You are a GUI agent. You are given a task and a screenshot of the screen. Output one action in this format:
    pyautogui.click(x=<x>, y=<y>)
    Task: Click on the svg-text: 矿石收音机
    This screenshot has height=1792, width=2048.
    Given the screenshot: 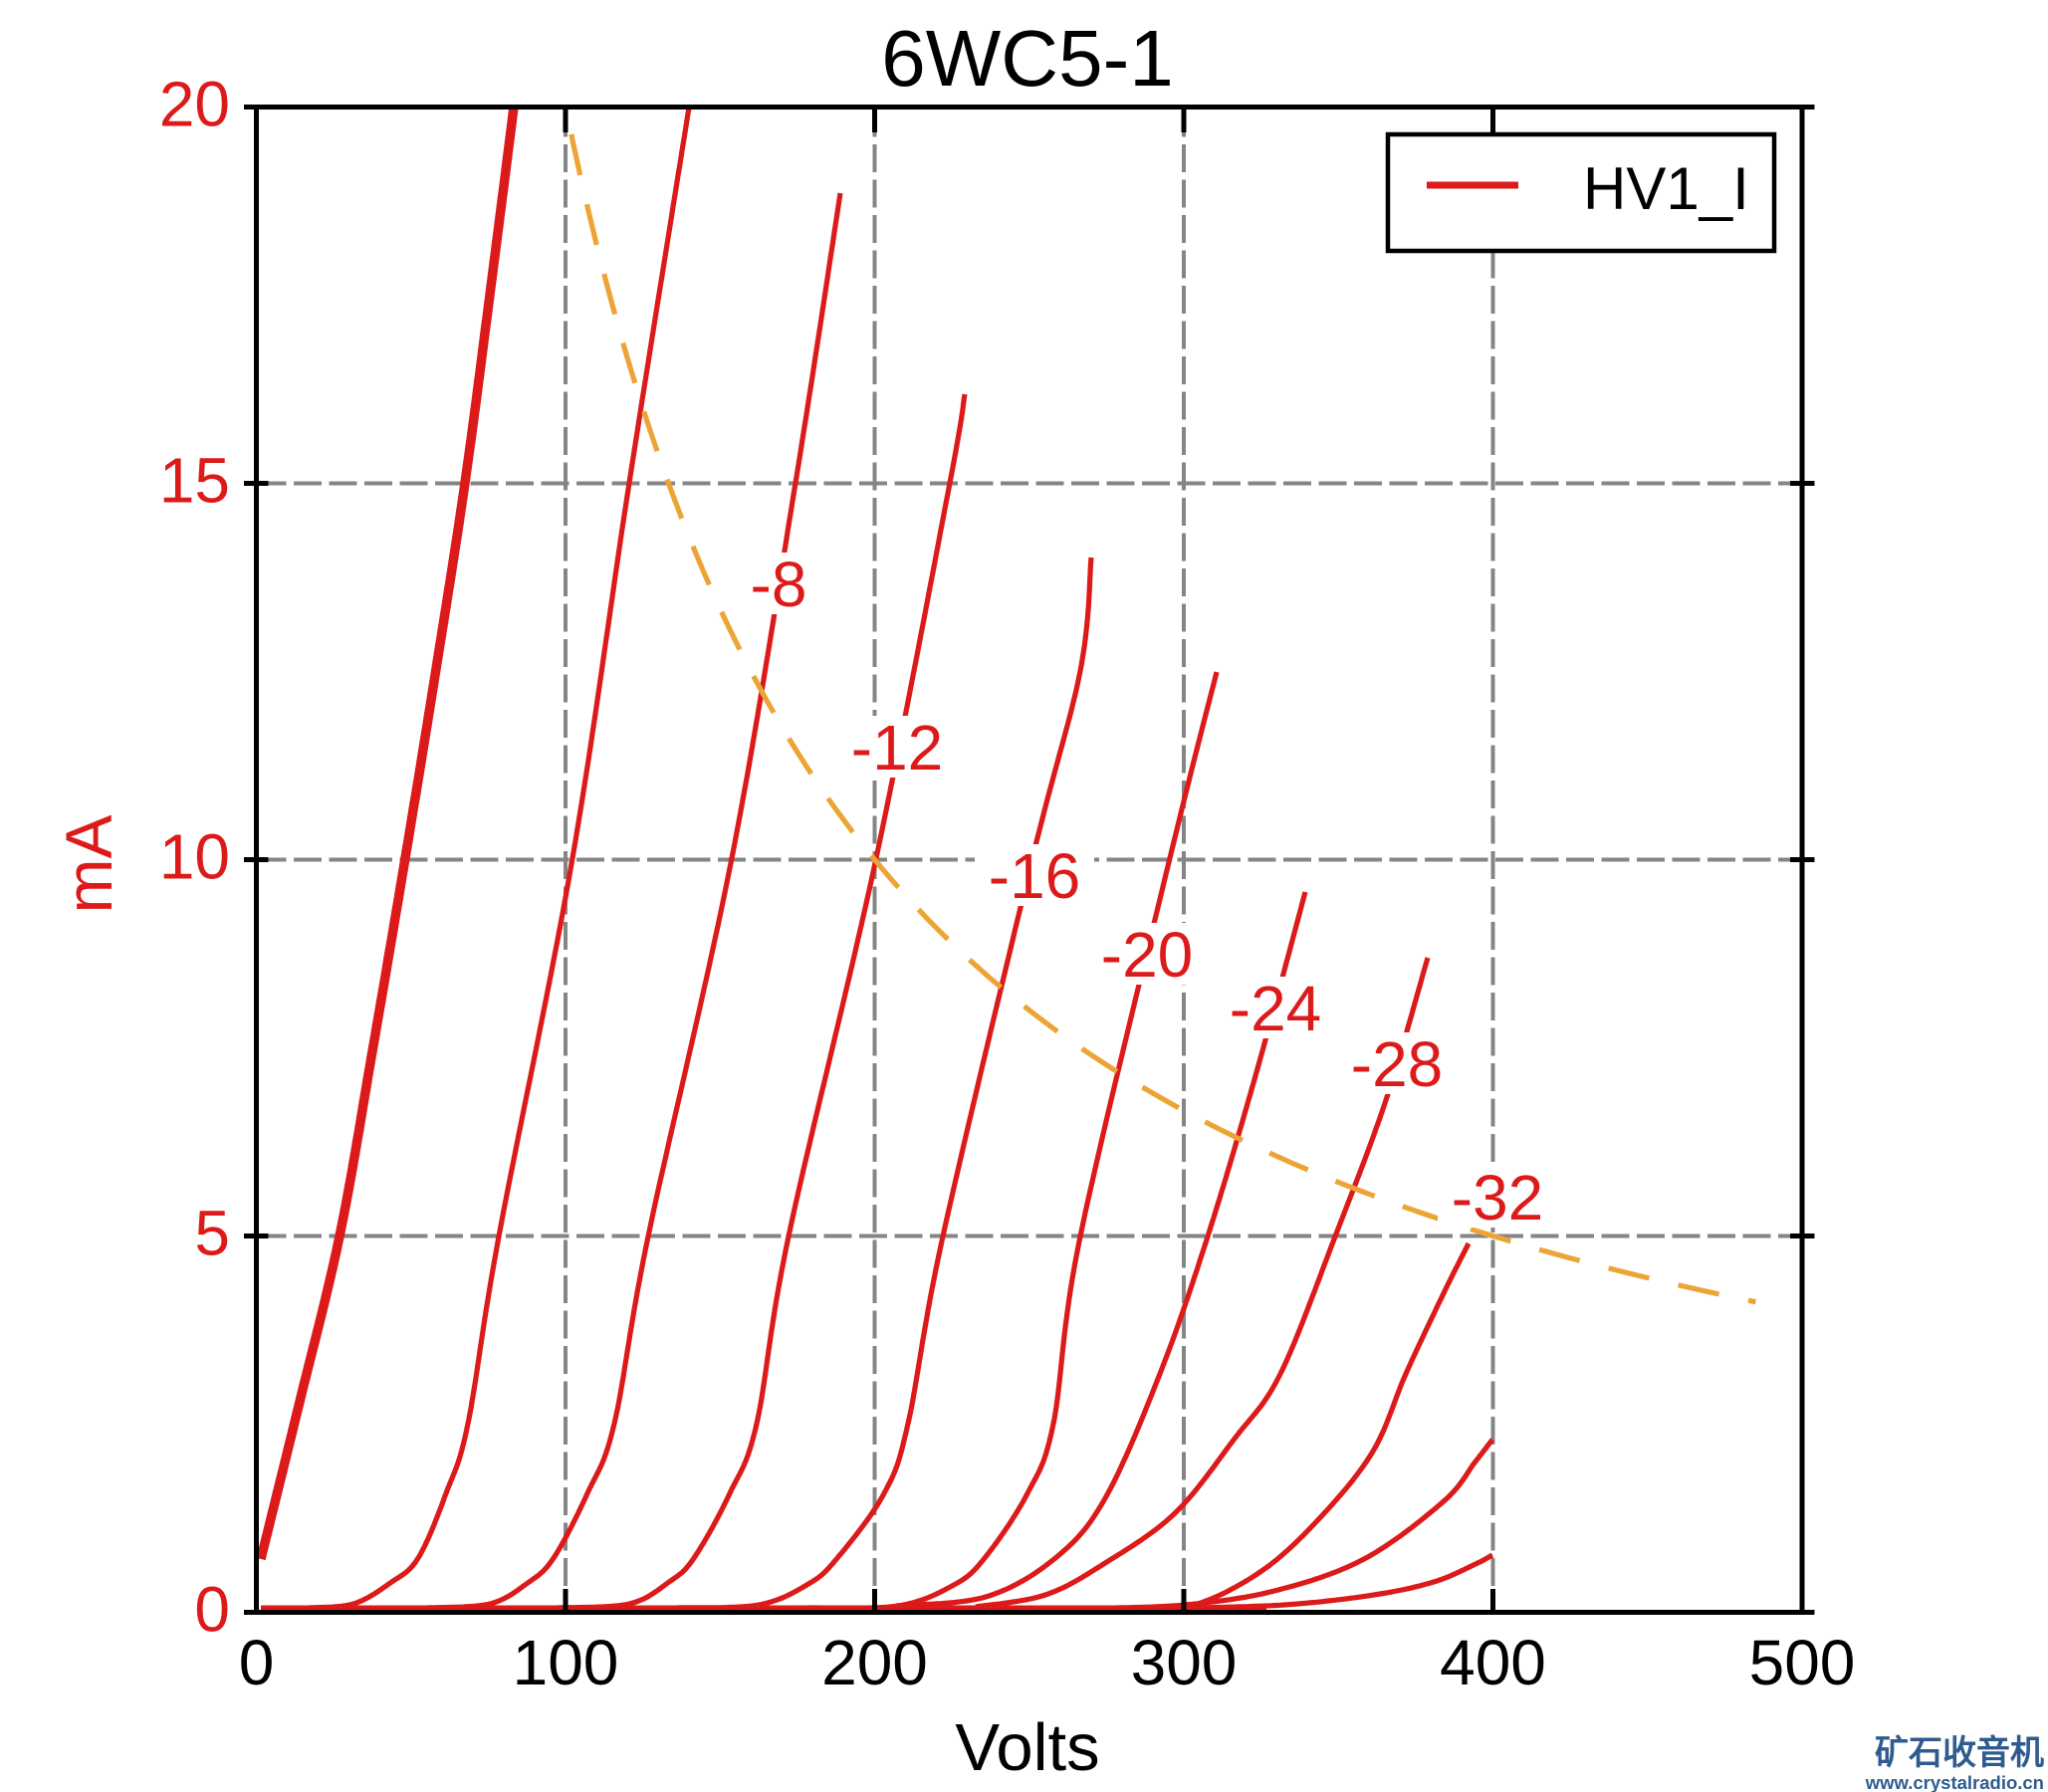 What is the action you would take?
    pyautogui.click(x=1959, y=1753)
    